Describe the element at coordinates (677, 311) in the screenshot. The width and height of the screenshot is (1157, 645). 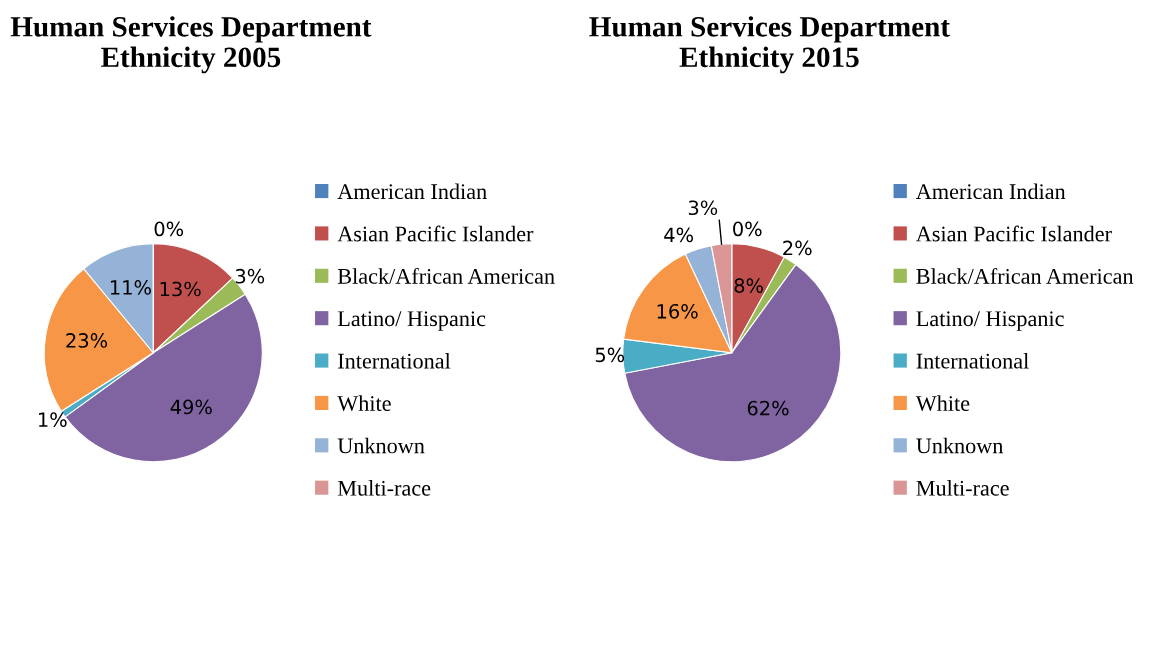
I see `data-label: 16%` at that location.